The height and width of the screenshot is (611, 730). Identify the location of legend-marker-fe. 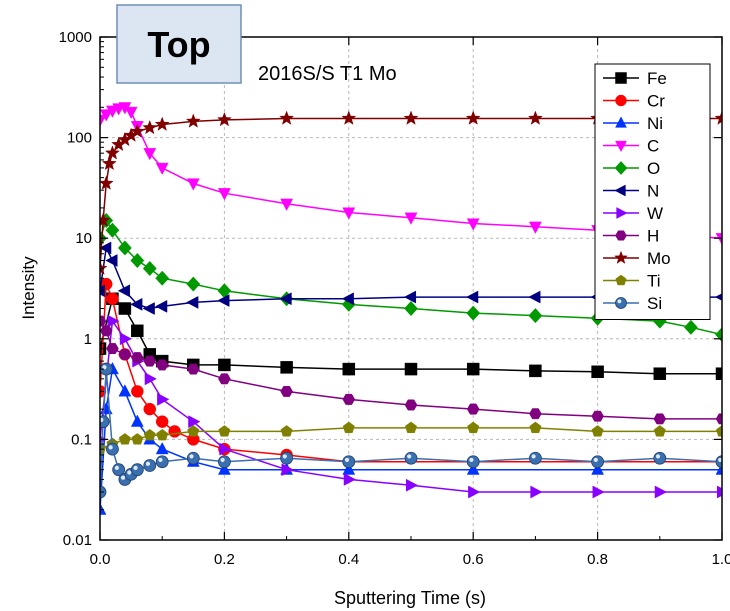
(621, 78).